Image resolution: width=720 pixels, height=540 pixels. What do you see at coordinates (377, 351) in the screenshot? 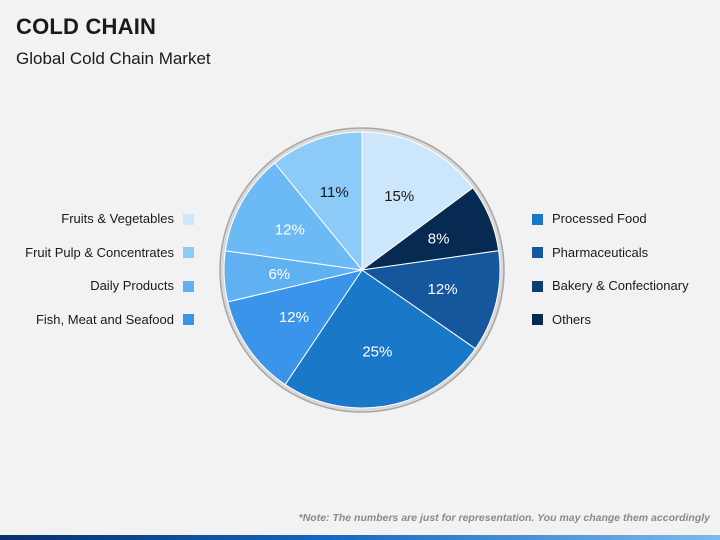
I see `pie-slice-label: 25%` at bounding box center [377, 351].